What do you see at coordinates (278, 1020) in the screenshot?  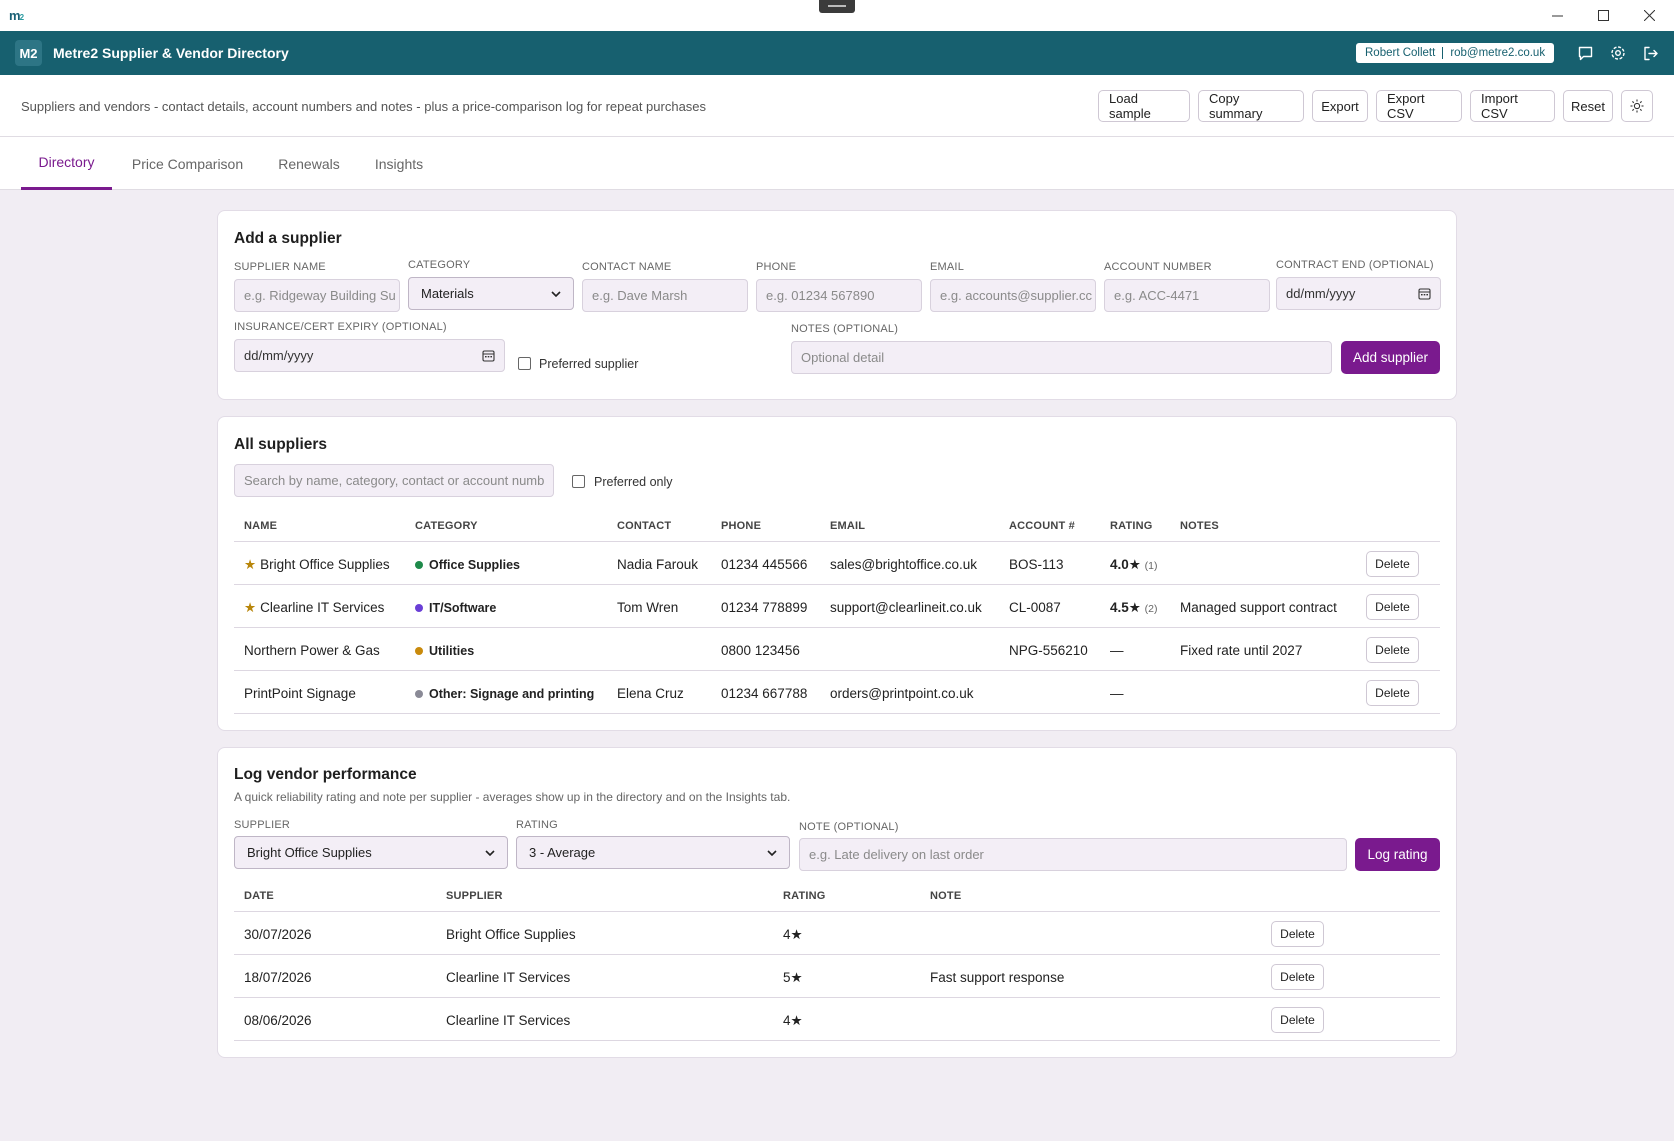 I see `log-date-cell: 08/06/2026` at bounding box center [278, 1020].